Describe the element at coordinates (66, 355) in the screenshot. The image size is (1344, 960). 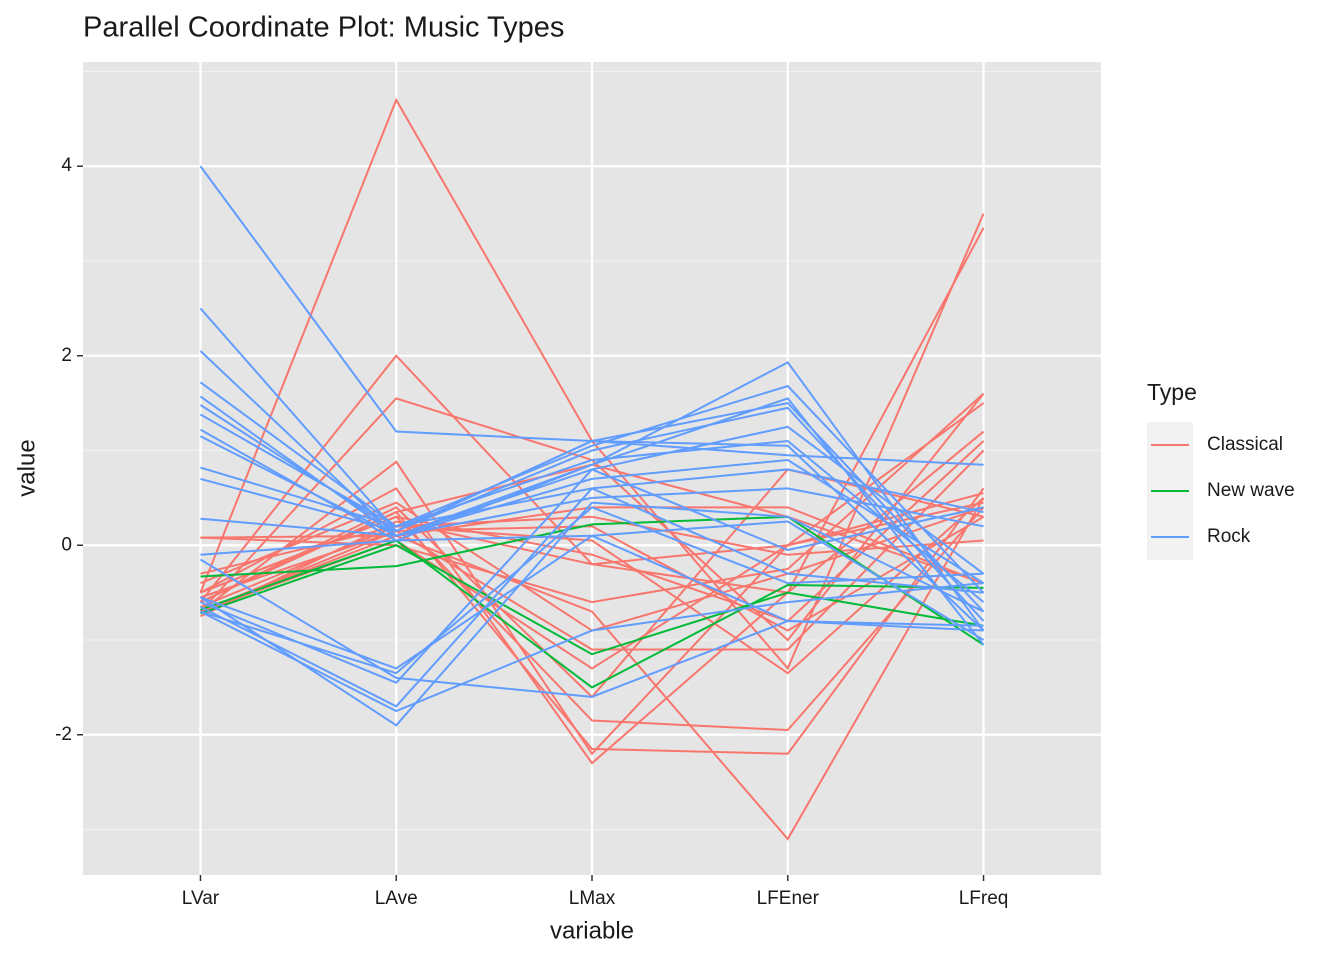
I see `y-tick-label: 2` at that location.